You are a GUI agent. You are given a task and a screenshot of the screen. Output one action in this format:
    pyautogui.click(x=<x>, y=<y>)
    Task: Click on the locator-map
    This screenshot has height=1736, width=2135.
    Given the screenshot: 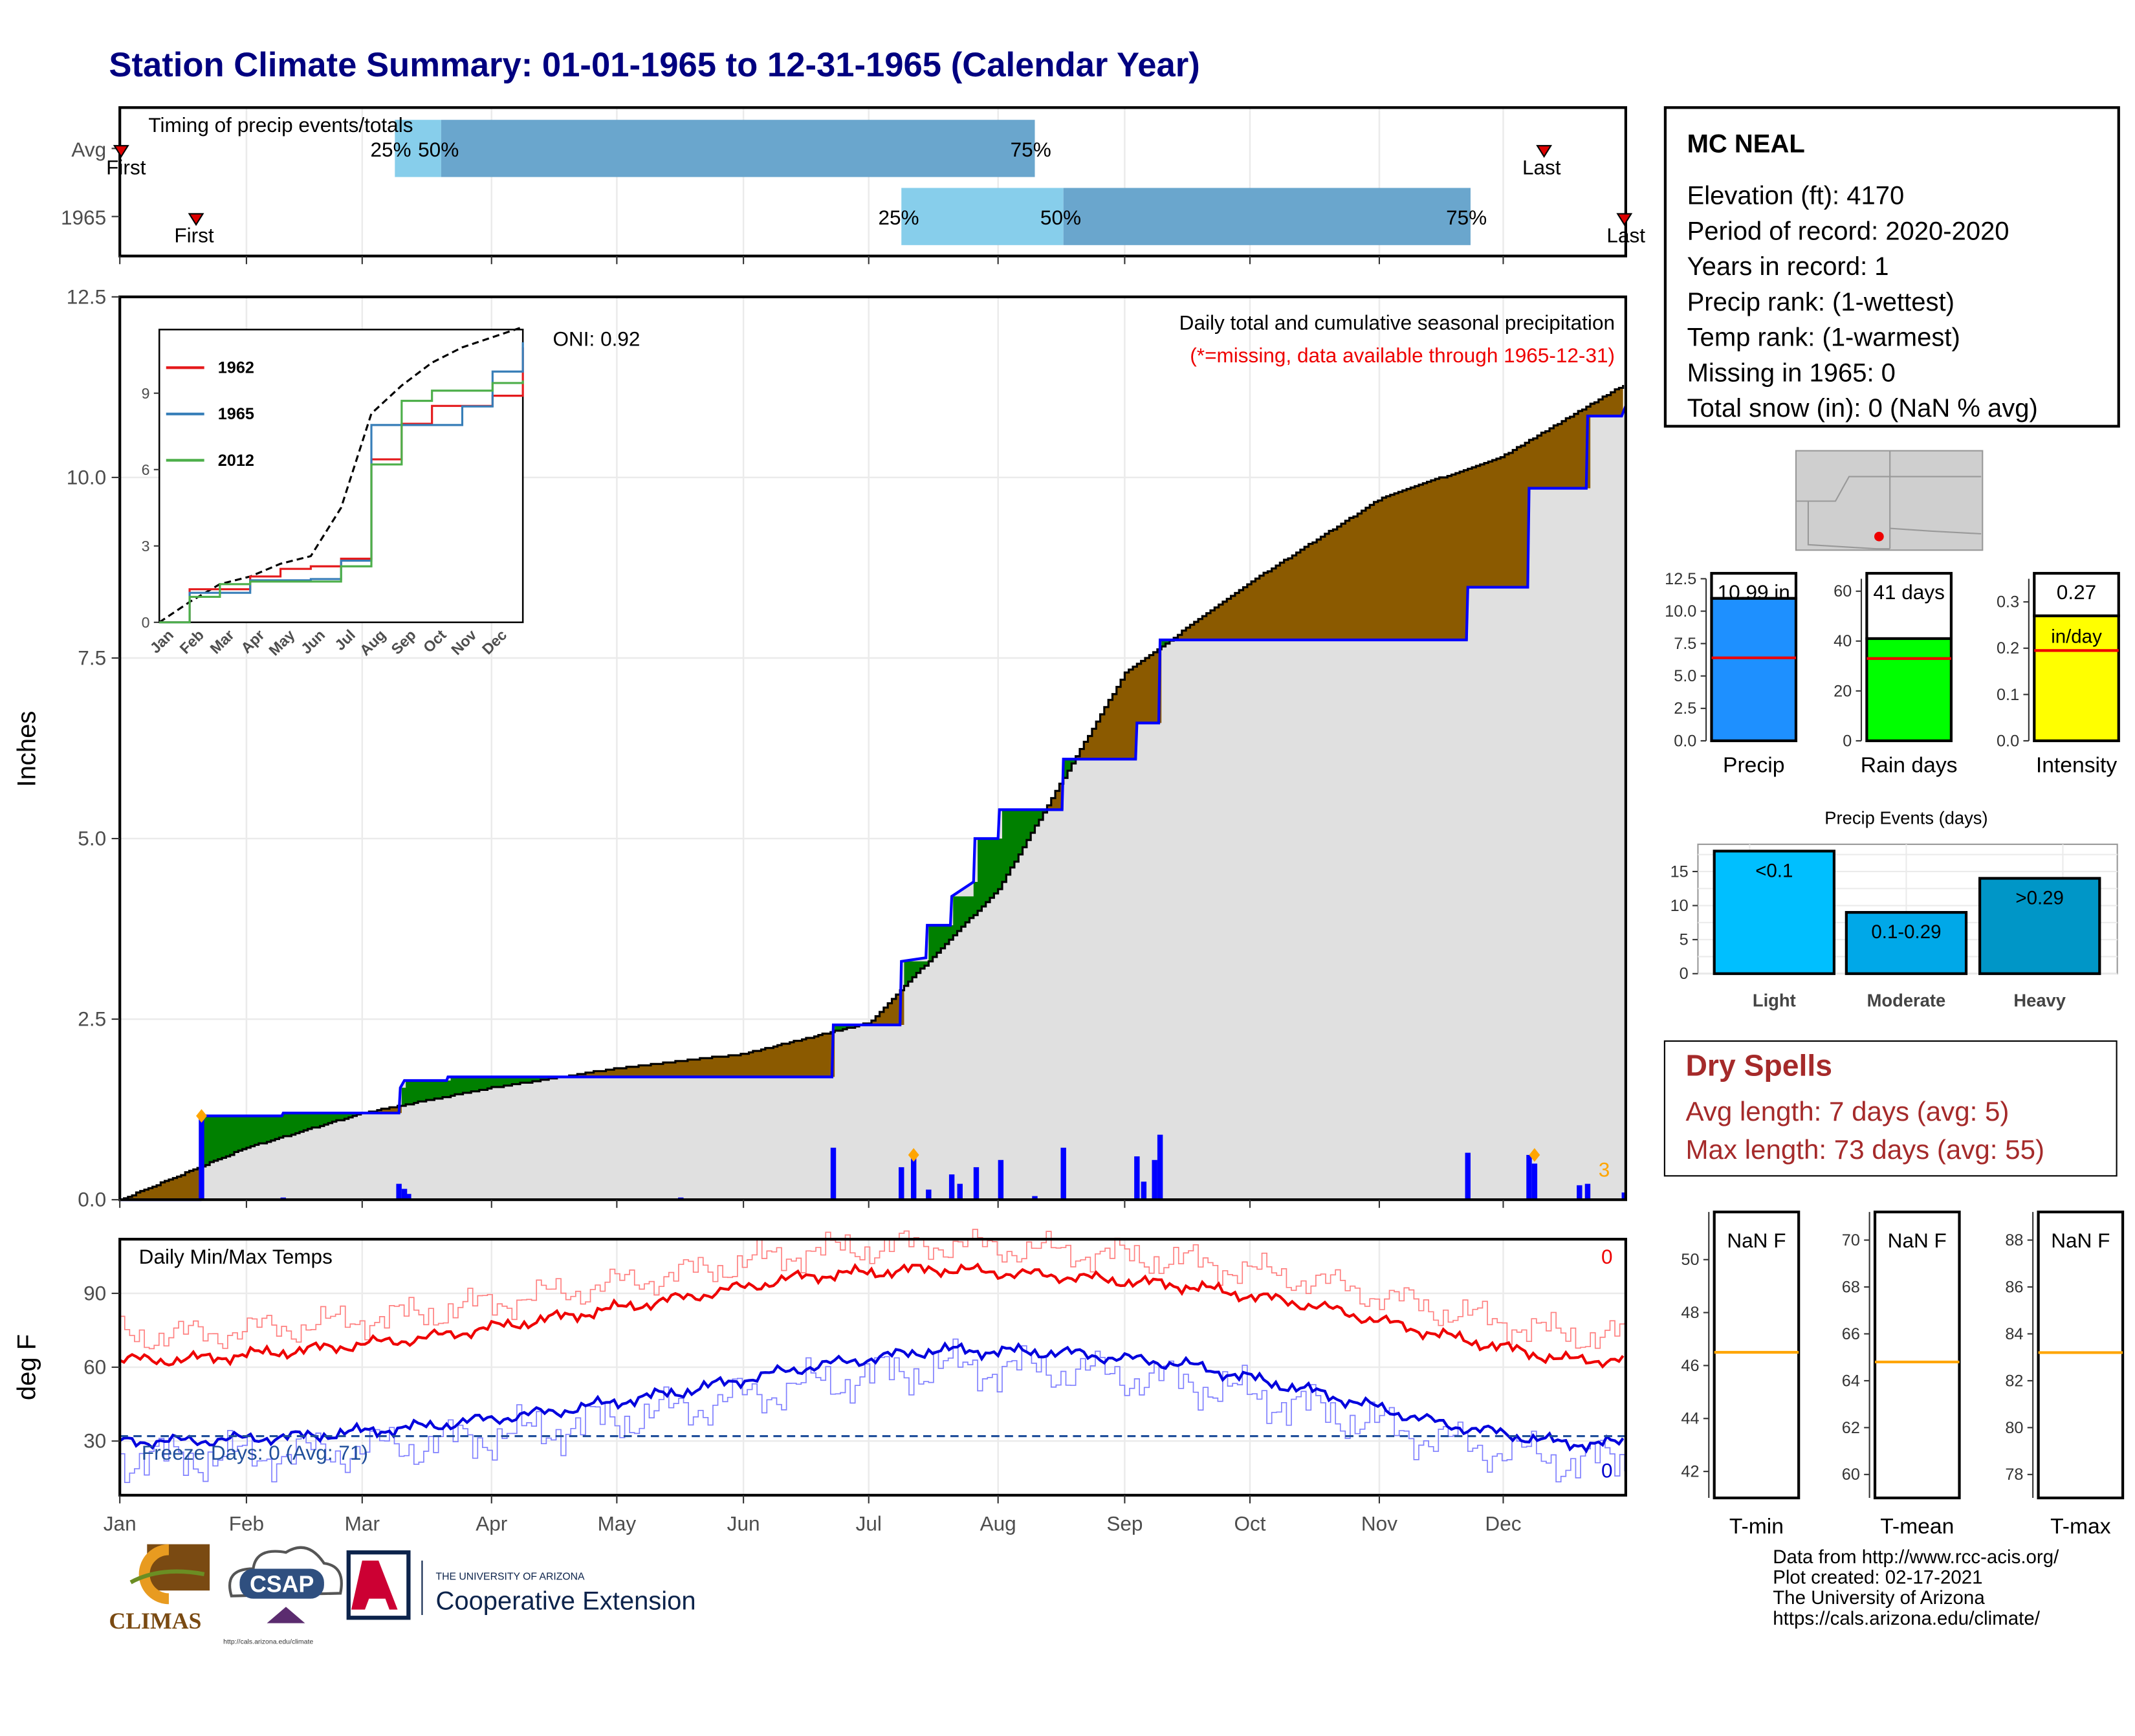 What is the action you would take?
    pyautogui.click(x=1889, y=500)
    